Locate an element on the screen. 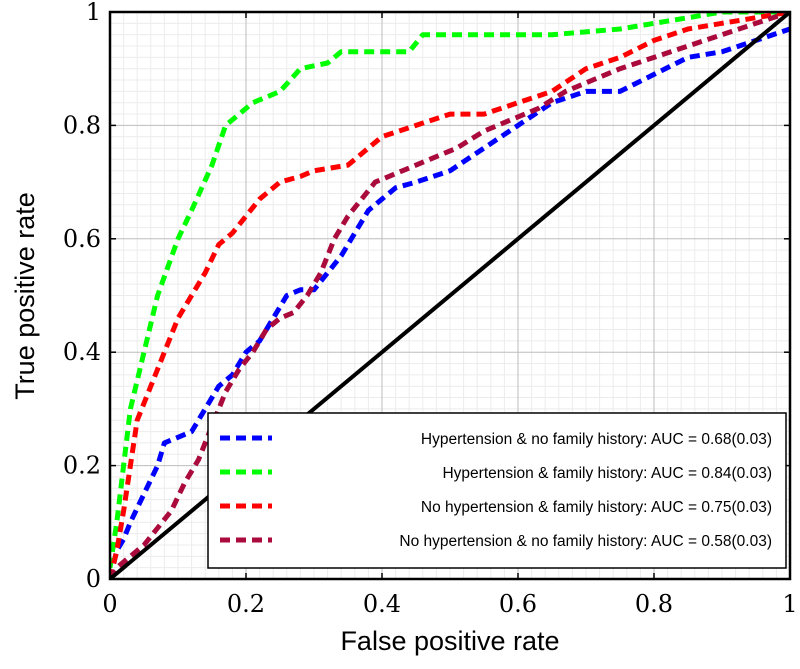 Image resolution: width=800 pixels, height=669 pixels. x-tick-label: 1 is located at coordinates (789, 604).